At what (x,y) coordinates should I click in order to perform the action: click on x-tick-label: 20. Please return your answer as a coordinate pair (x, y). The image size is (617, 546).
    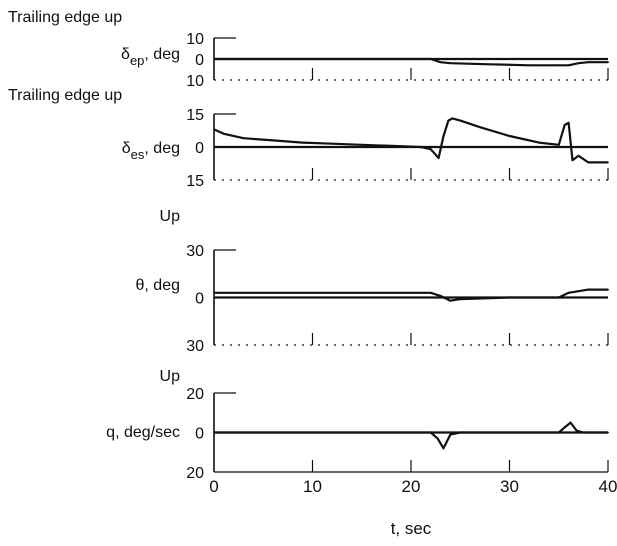
    Looking at the image, I should click on (411, 486).